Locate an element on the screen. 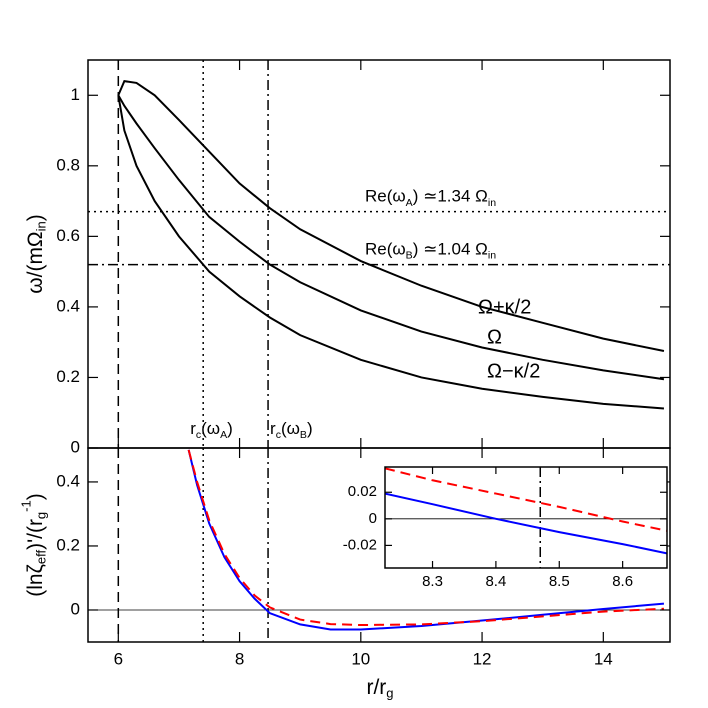  v-ref-label: rc​(ωA​) is located at coordinates (211, 429).